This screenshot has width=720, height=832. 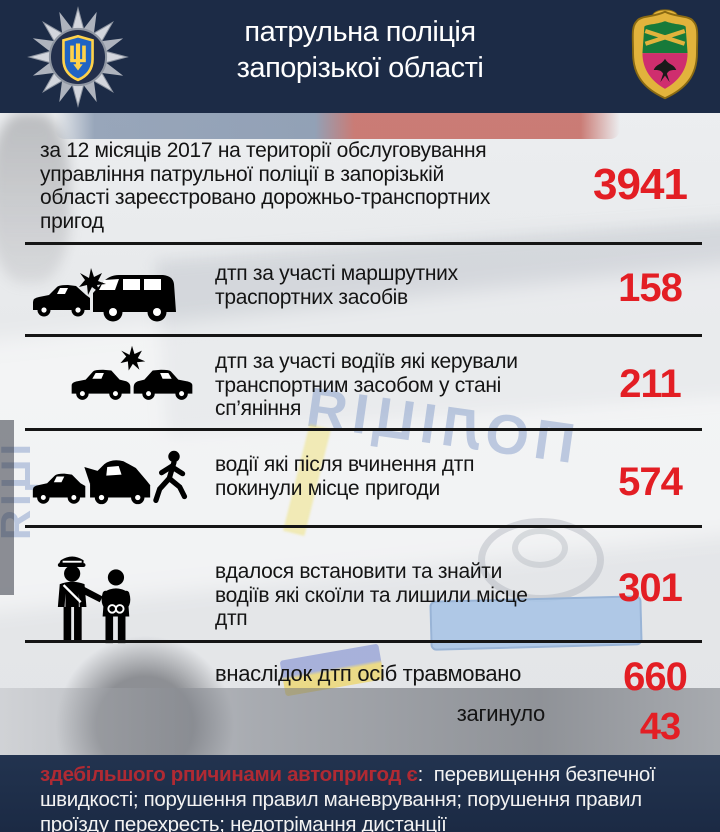 What do you see at coordinates (660, 727) in the screenshot?
I see `stat-killed-value: 43` at bounding box center [660, 727].